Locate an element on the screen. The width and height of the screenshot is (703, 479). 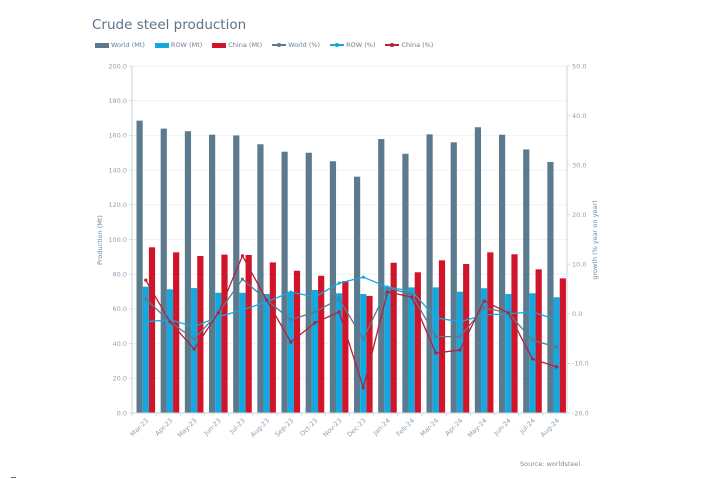
x-tick-label: Aug-24 is located at coordinates (550, 428).